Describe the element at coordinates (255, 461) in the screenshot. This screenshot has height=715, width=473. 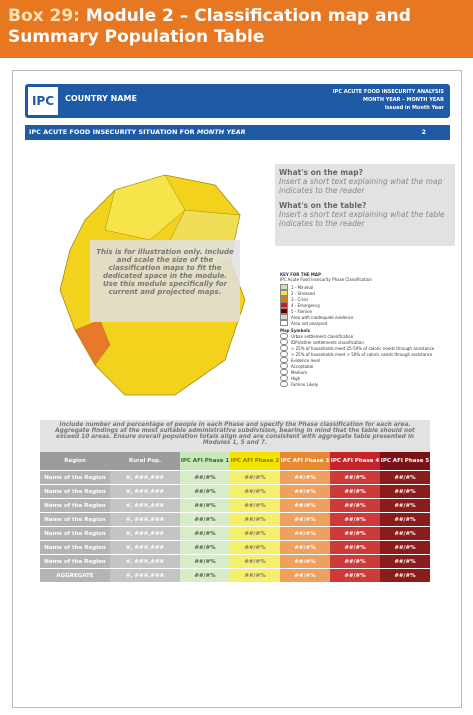
I see `column-header: IPC AFI Phase 2` at that location.